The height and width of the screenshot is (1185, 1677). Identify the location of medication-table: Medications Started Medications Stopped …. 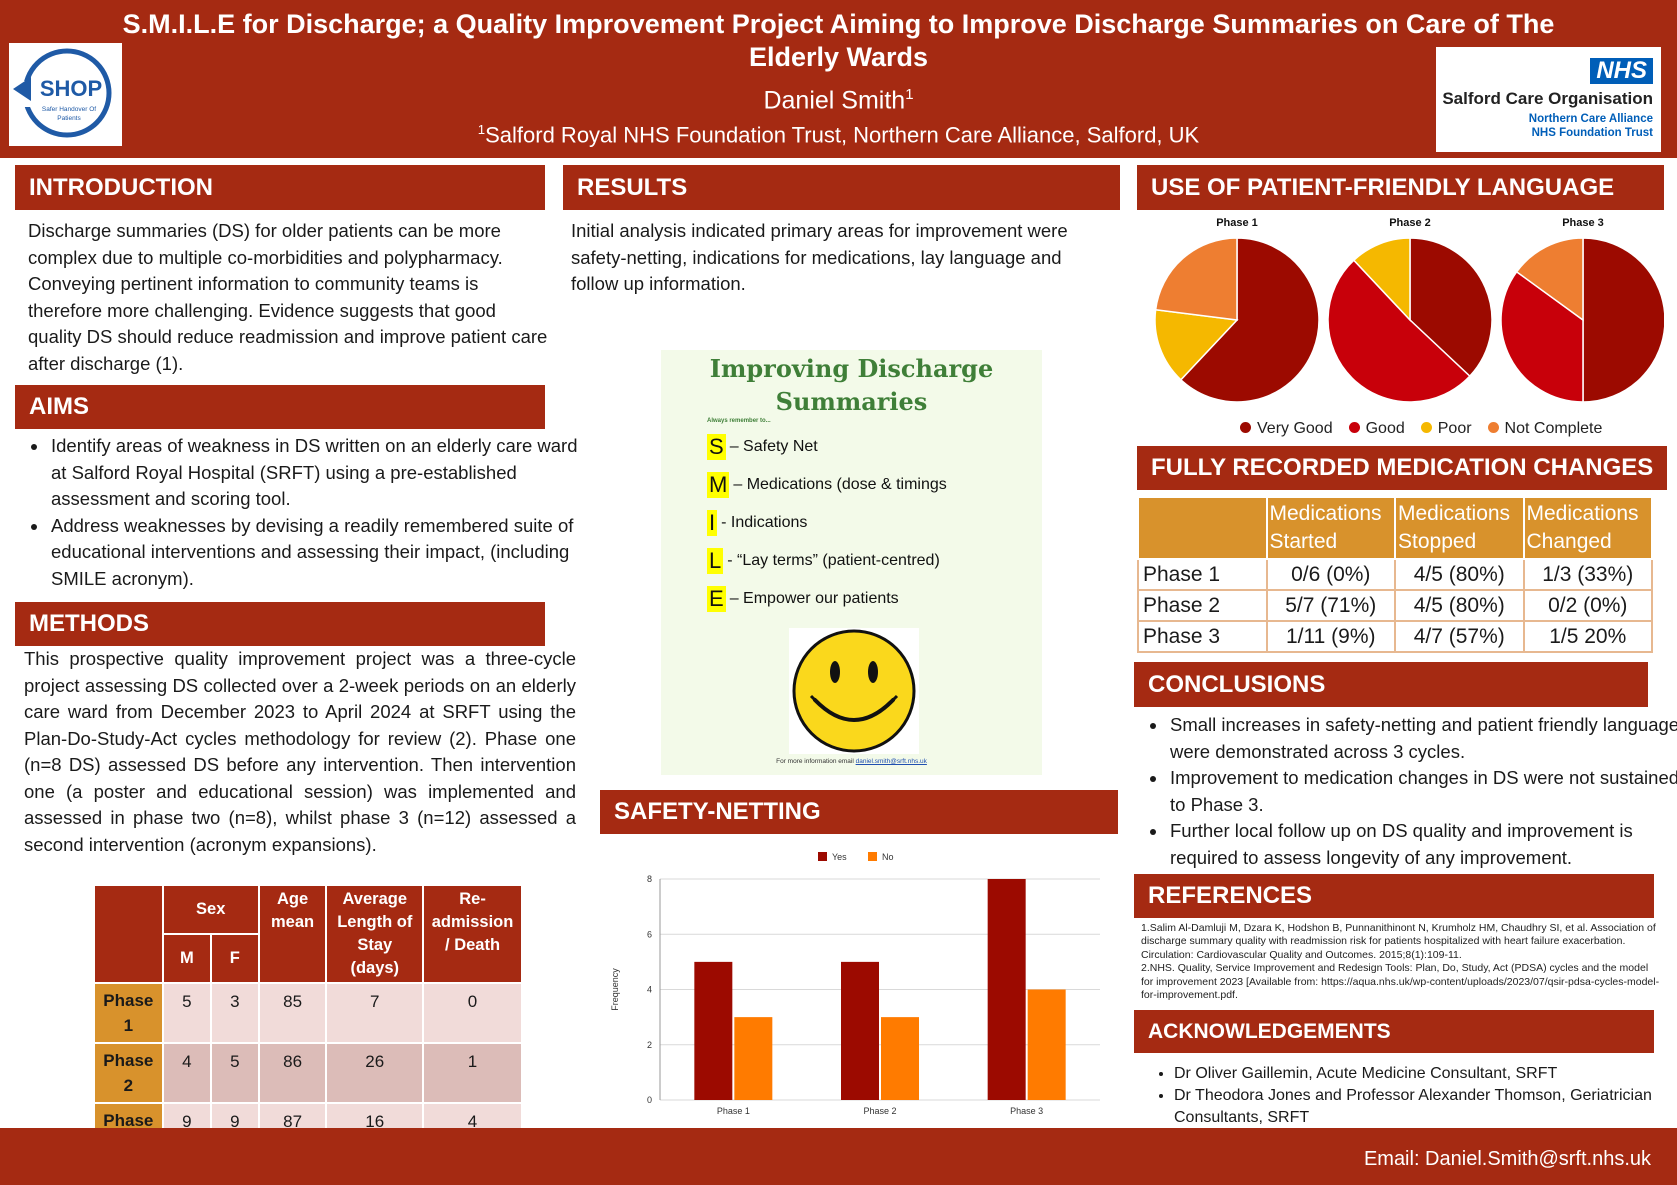
(1395, 574).